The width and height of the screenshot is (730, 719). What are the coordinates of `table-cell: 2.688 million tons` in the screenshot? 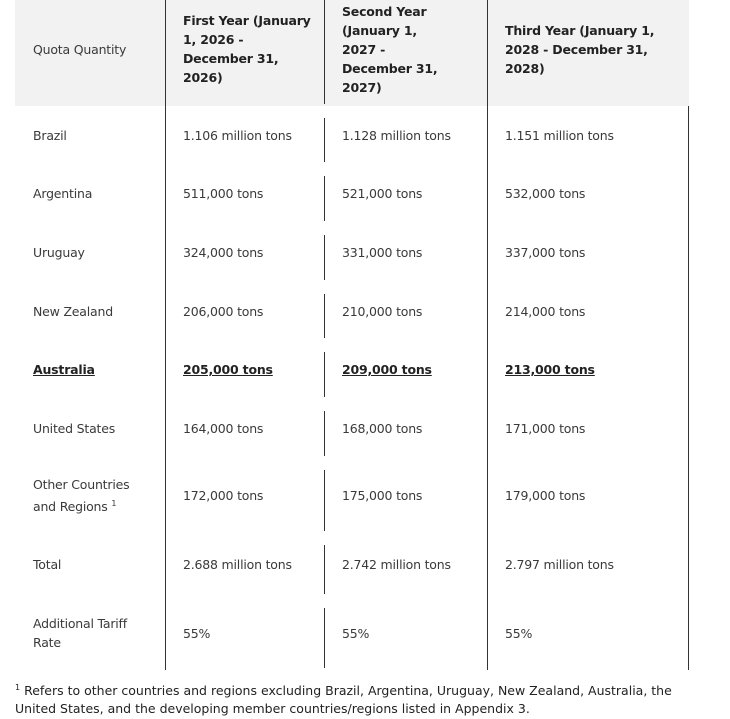 It's located at (237, 564).